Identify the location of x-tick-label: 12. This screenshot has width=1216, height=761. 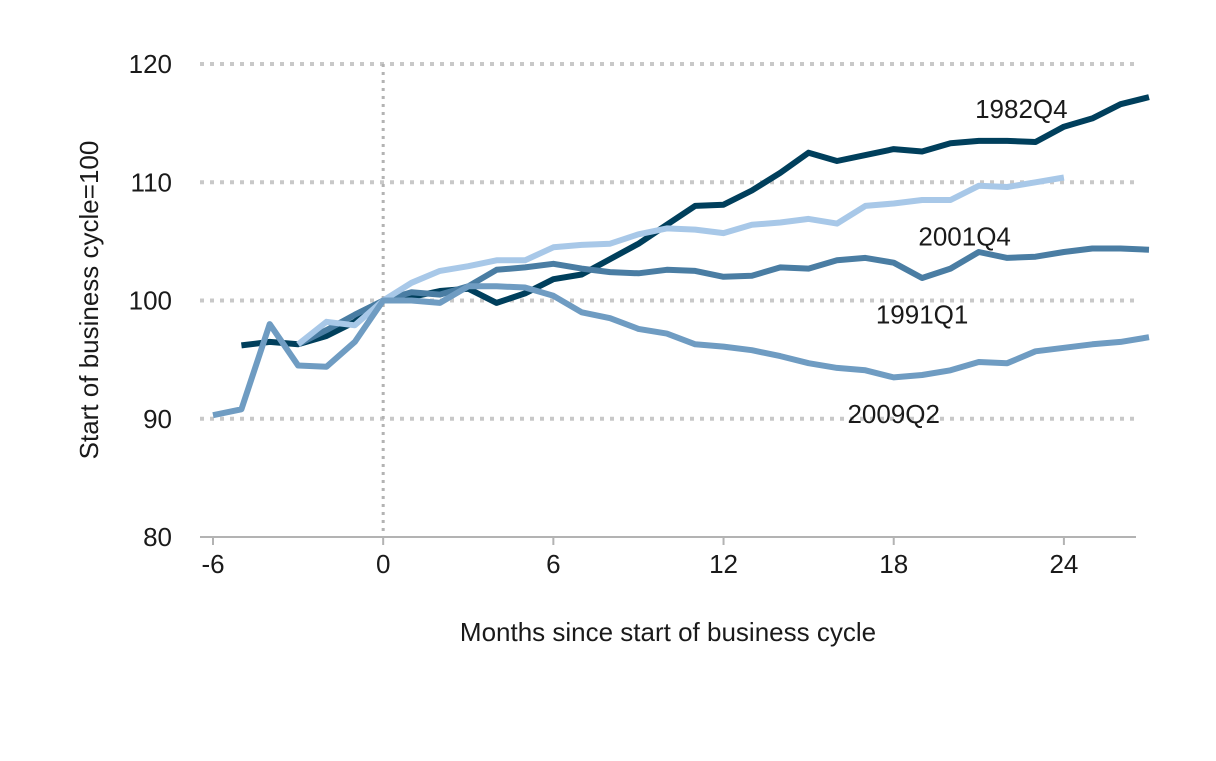
(723, 564).